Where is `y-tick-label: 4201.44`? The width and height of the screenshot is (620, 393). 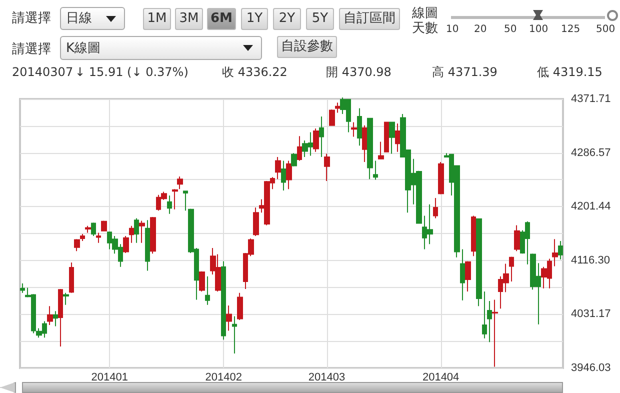 y-tick-label: 4201.44 is located at coordinates (591, 206).